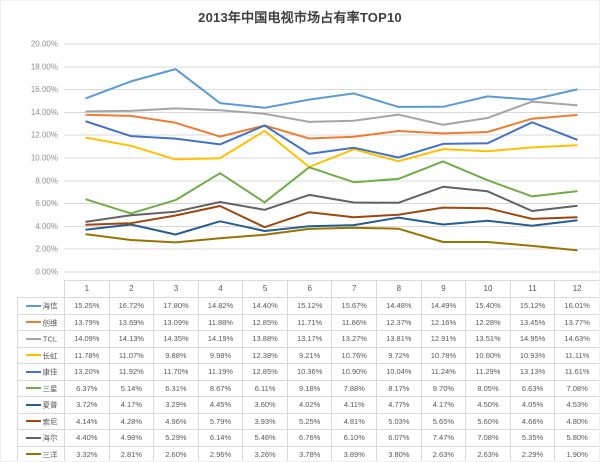  What do you see at coordinates (488, 438) in the screenshot?
I see `value-cell: 7.08%` at bounding box center [488, 438].